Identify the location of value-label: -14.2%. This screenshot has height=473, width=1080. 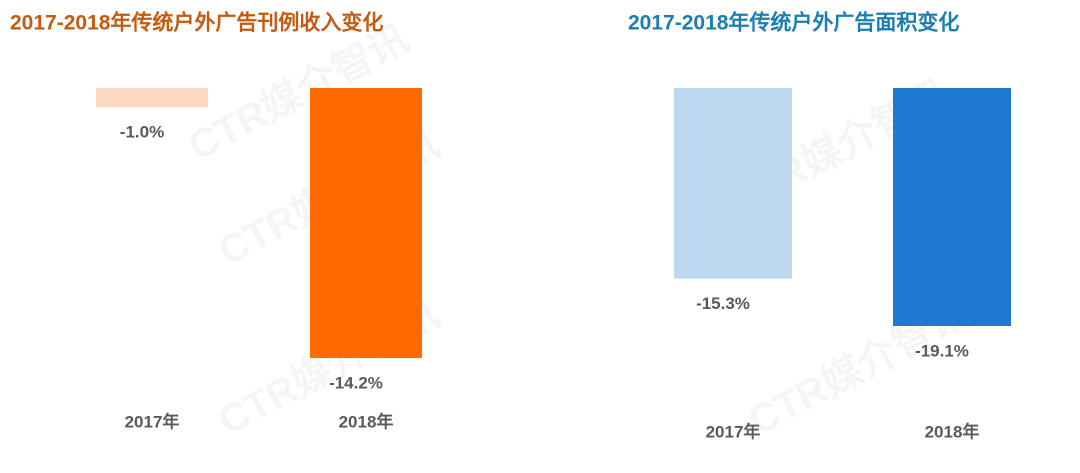
(356, 382).